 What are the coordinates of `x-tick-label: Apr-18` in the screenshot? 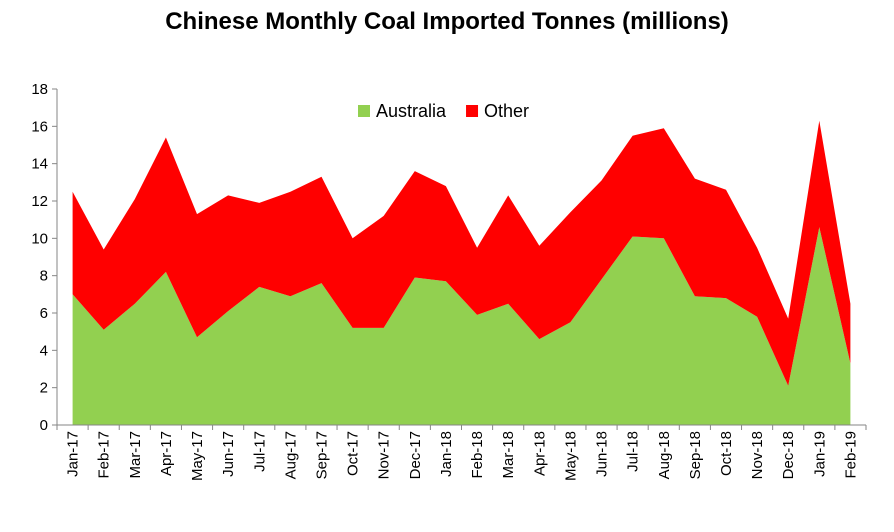 It's located at (539, 453).